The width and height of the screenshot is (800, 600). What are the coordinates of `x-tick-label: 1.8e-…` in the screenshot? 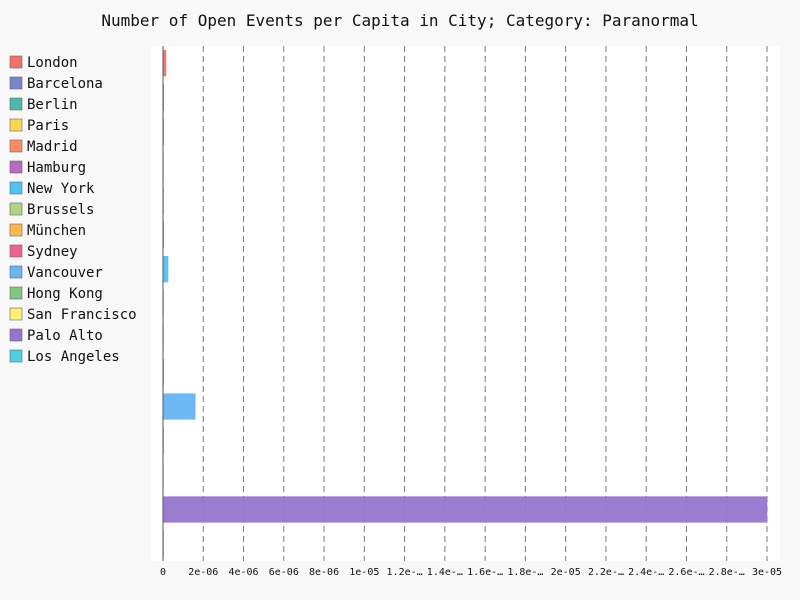 It's located at (525, 572).